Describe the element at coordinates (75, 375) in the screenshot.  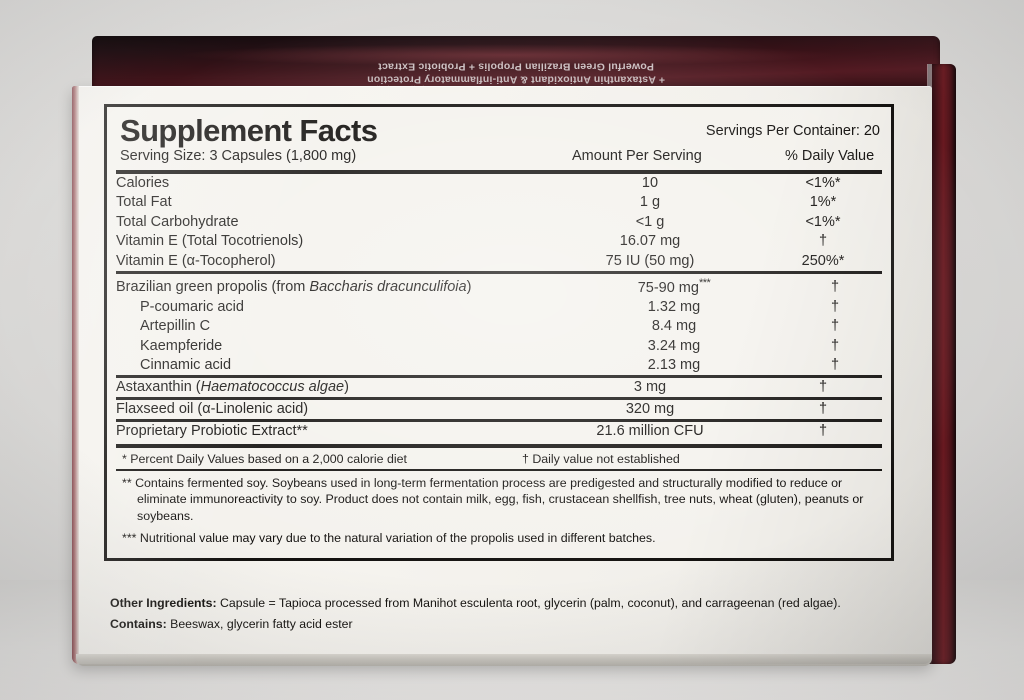
I see `carton-left-edge` at that location.